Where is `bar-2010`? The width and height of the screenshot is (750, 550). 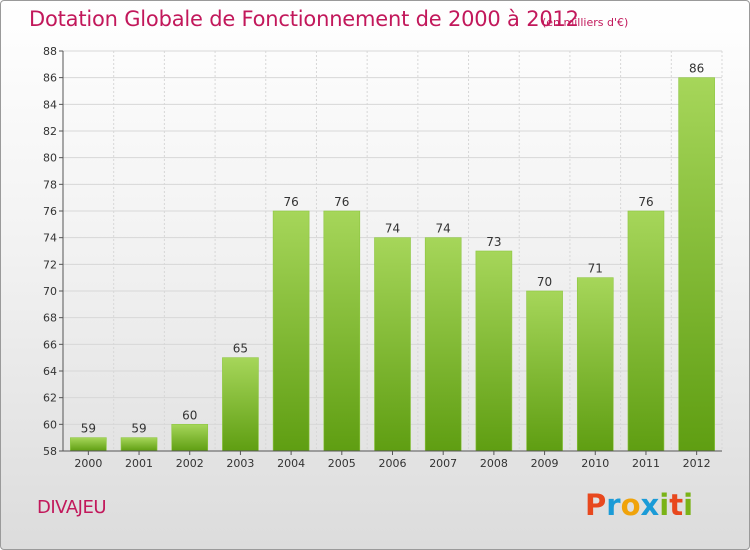 bar-2010 is located at coordinates (595, 364).